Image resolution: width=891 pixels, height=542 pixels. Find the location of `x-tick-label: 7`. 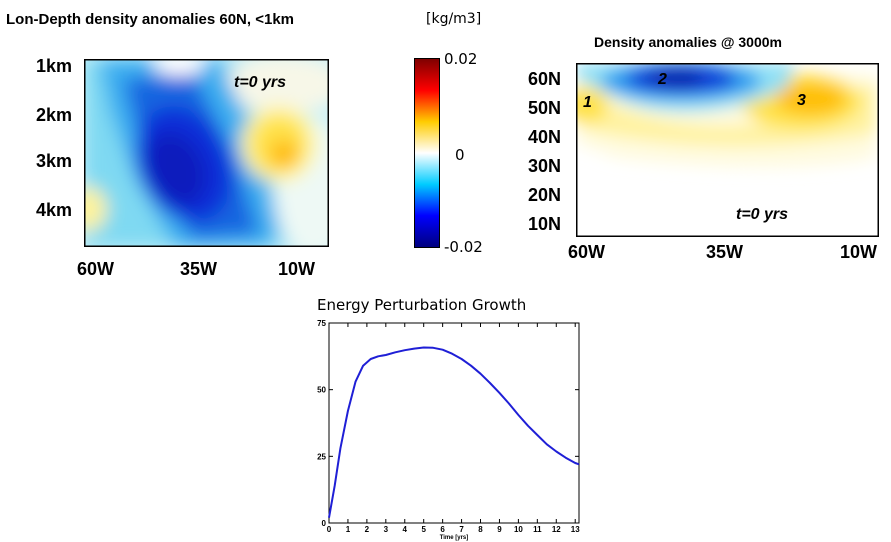

x-tick-label: 7 is located at coordinates (461, 529).